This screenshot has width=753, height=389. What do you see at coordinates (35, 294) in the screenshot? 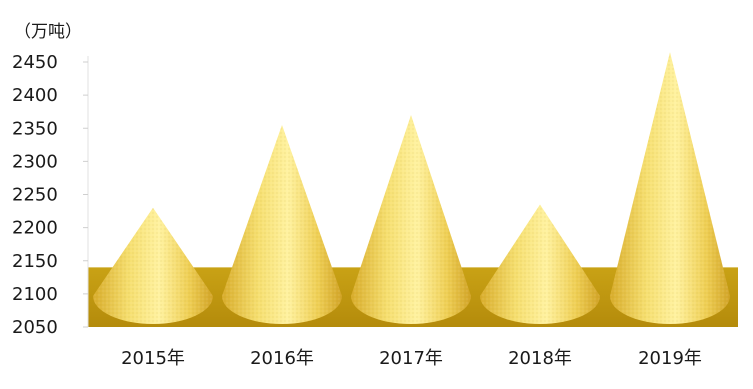
I see `y-tick-label: 2100` at bounding box center [35, 294].